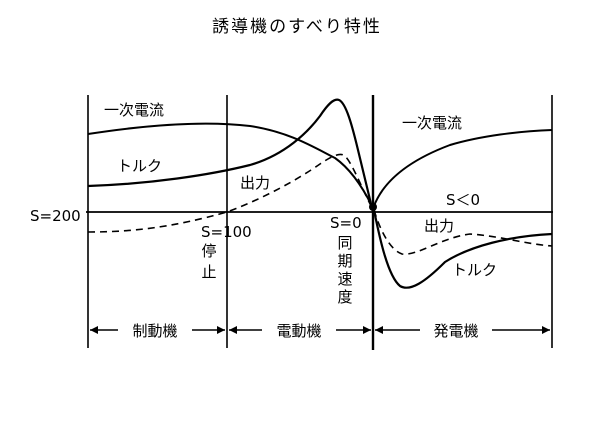  I want to click on label-s-100: S=100, so click(226, 232).